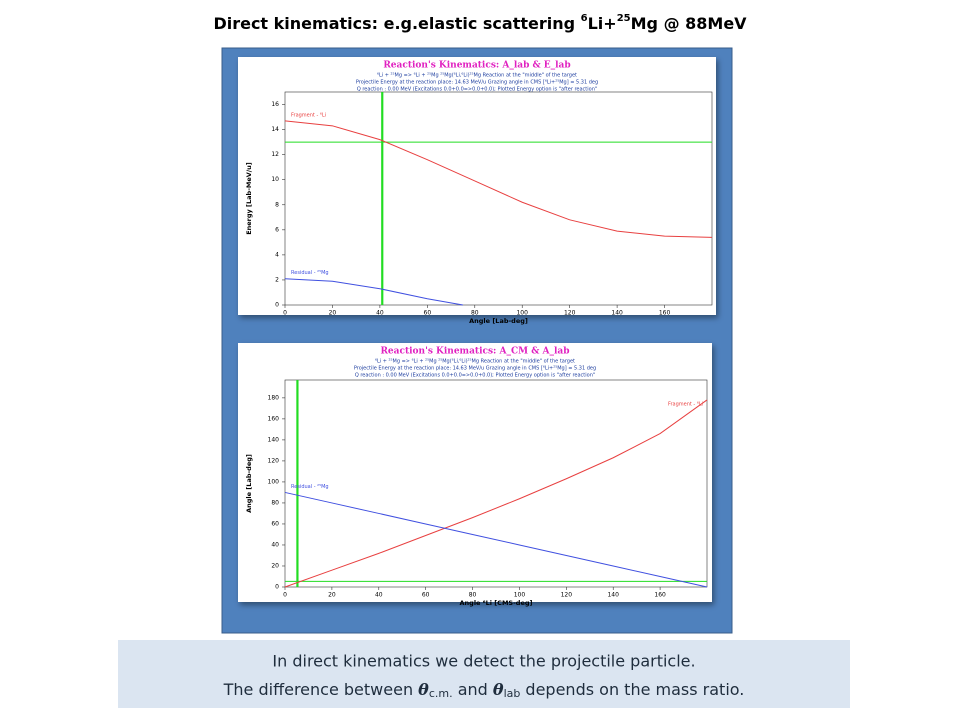 The height and width of the screenshot is (724, 960). What do you see at coordinates (249, 198) in the screenshot?
I see `y-axis-label: Energy [Lab-MeV/u]` at bounding box center [249, 198].